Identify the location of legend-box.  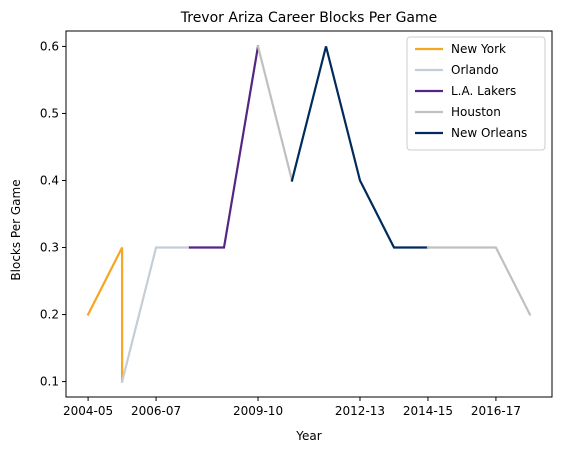
(476, 93).